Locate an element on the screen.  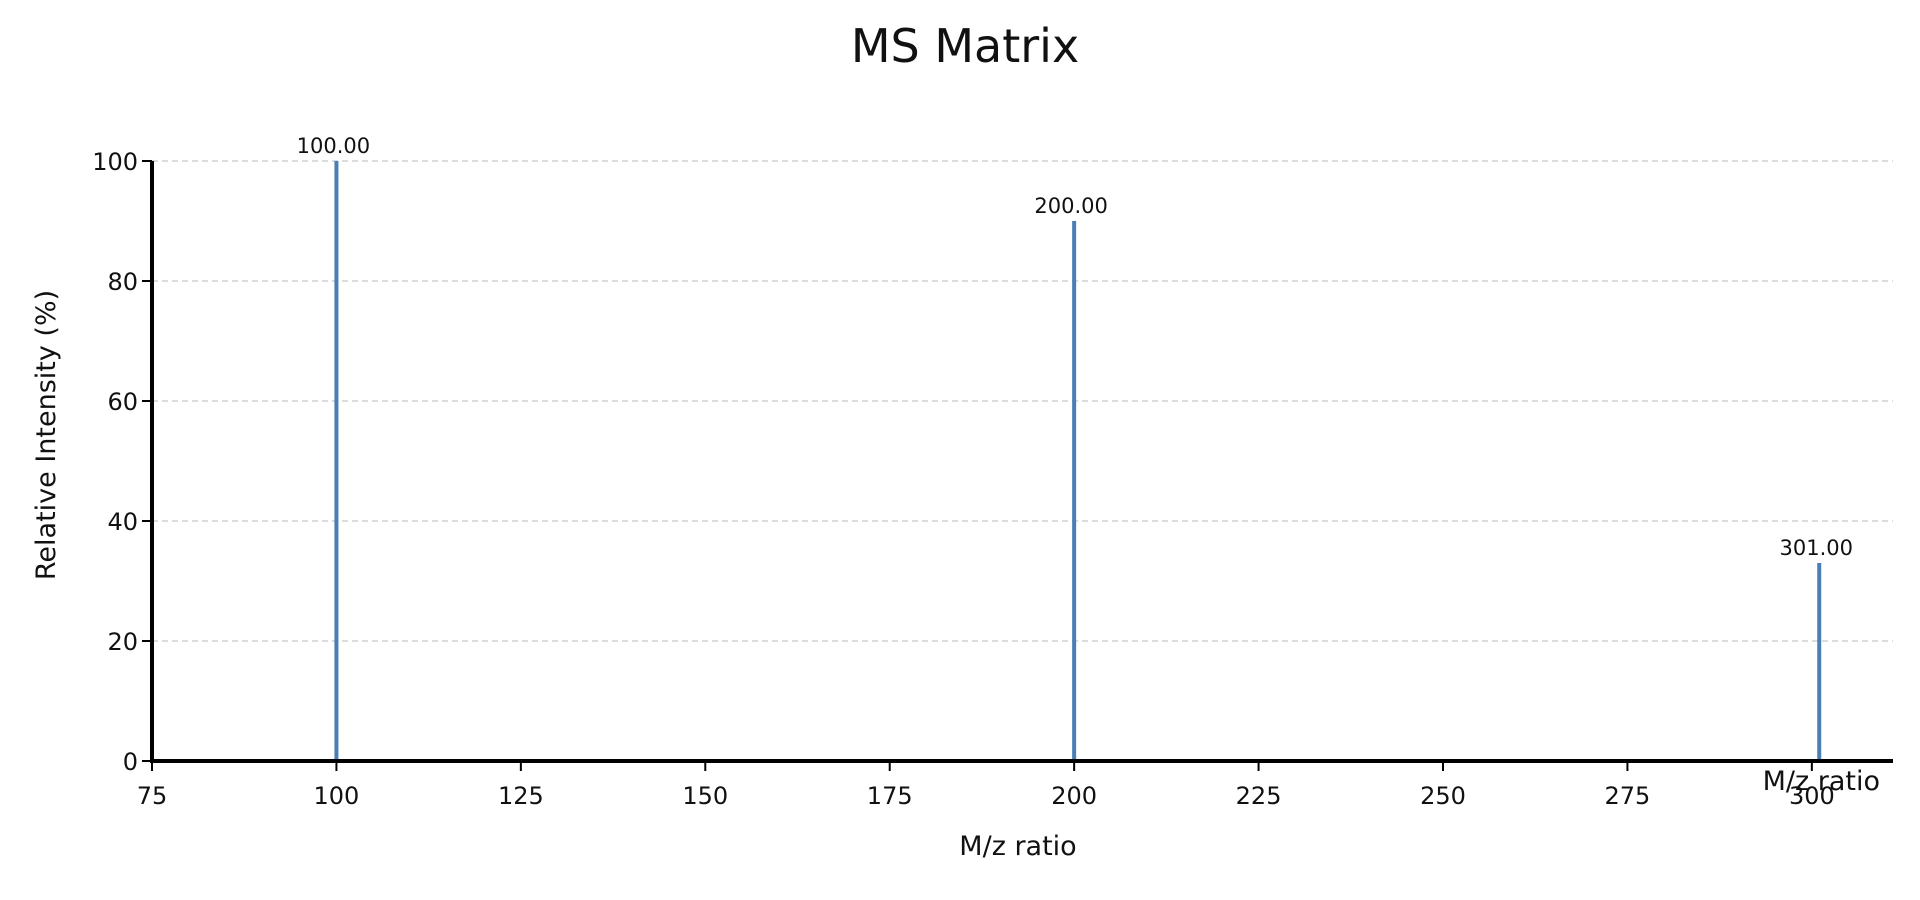
y-axis-ticks: 0 20 40 60 80 100 is located at coordinates (122, 462).